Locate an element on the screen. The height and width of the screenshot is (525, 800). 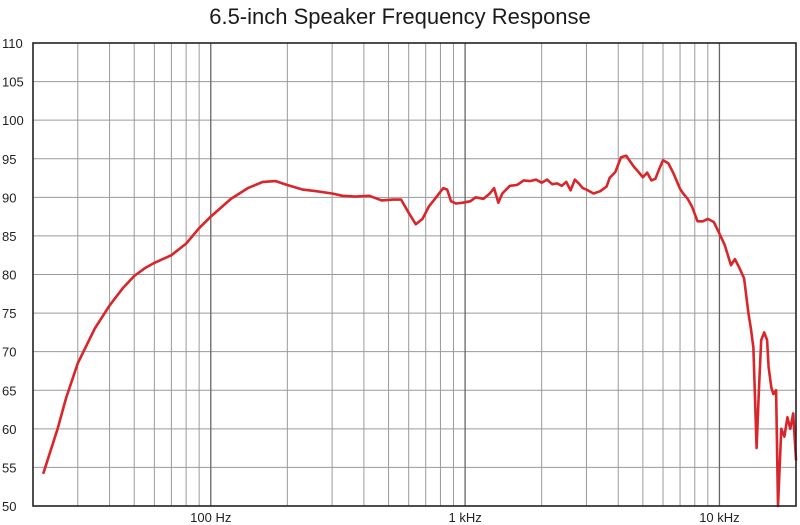
x-axis-ticks: 100 Hz 1 kHz 10 kHz is located at coordinates (465, 517).